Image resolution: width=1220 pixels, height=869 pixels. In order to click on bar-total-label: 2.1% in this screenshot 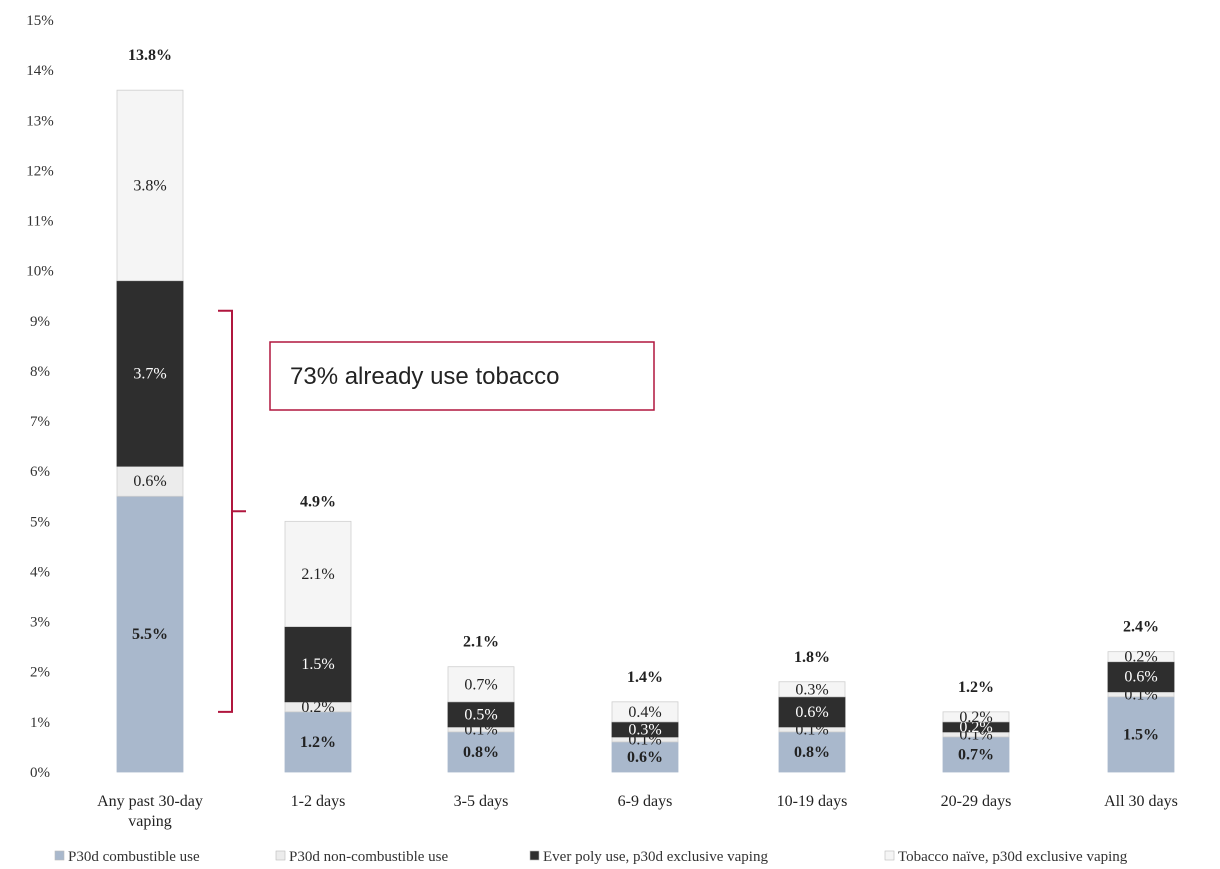, I will do `click(481, 642)`.